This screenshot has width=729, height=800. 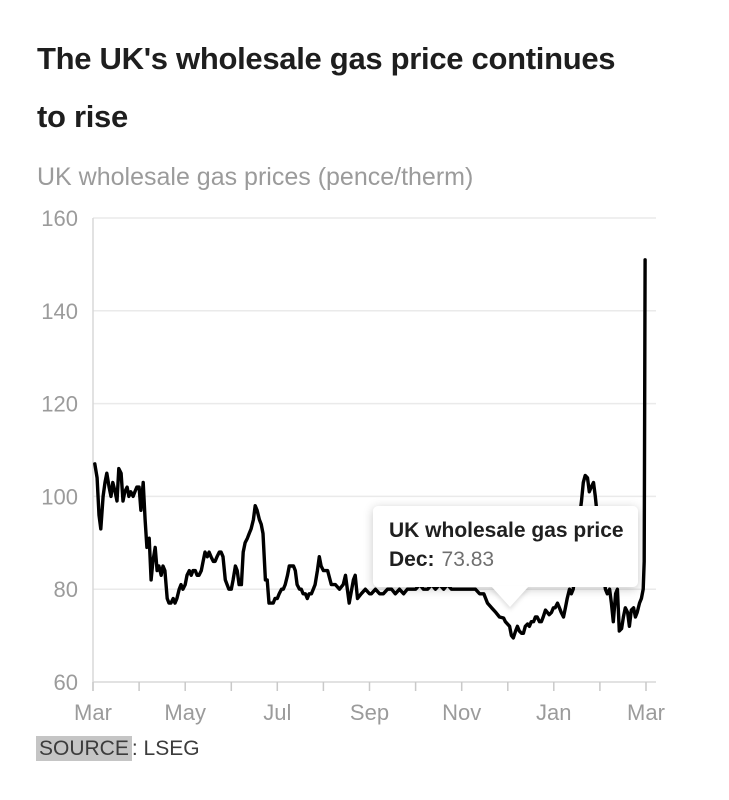 I want to click on tooltip-series-name: UK wholesale gas price, so click(x=506, y=530).